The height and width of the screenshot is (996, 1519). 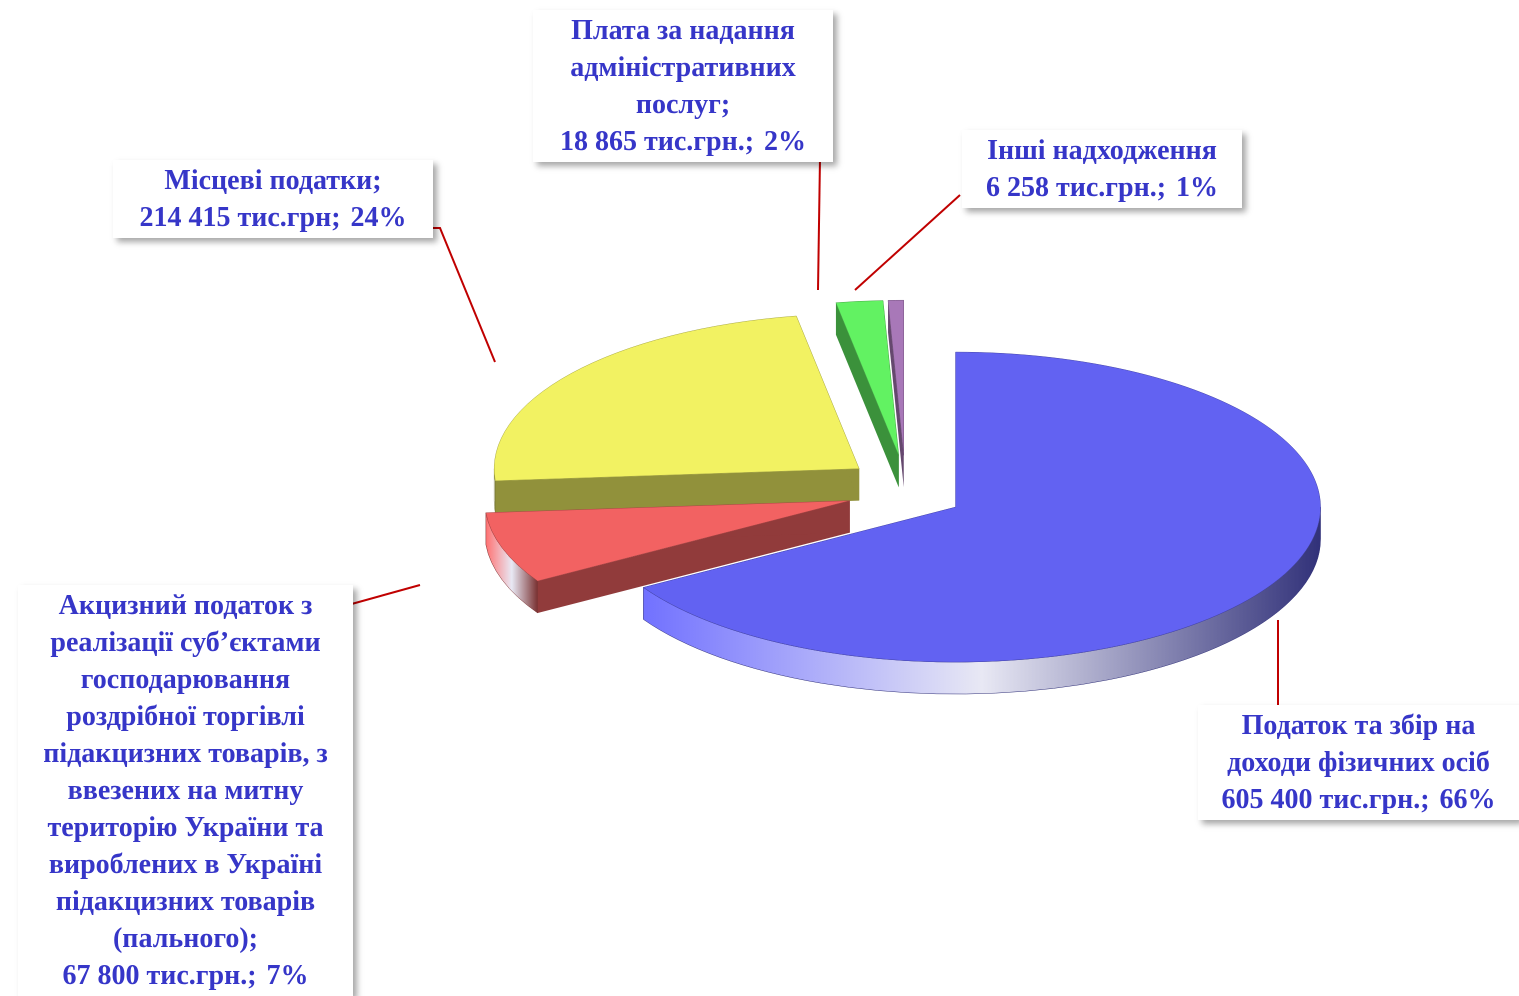 I want to click on value-row: 214 415 тис.грн; 24%, so click(x=273, y=217).